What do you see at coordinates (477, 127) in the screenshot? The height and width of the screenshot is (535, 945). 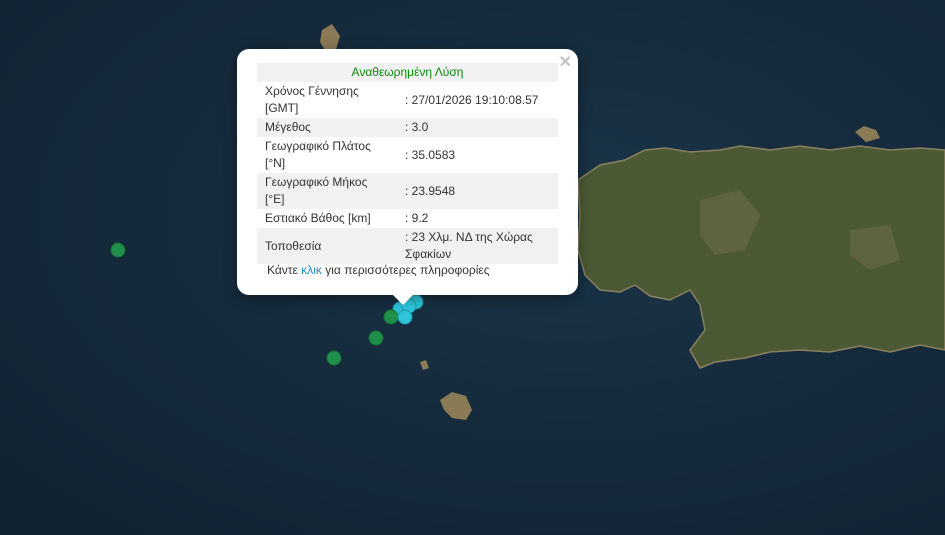 I see `magnitude-value: : 3.0` at bounding box center [477, 127].